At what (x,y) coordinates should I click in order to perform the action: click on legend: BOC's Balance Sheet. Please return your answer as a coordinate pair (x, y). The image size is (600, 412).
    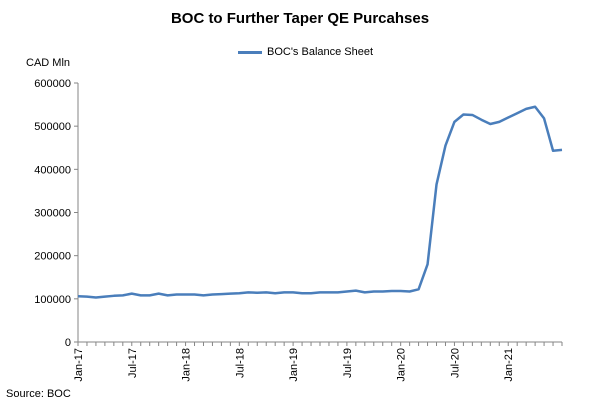
    Looking at the image, I should click on (305, 52).